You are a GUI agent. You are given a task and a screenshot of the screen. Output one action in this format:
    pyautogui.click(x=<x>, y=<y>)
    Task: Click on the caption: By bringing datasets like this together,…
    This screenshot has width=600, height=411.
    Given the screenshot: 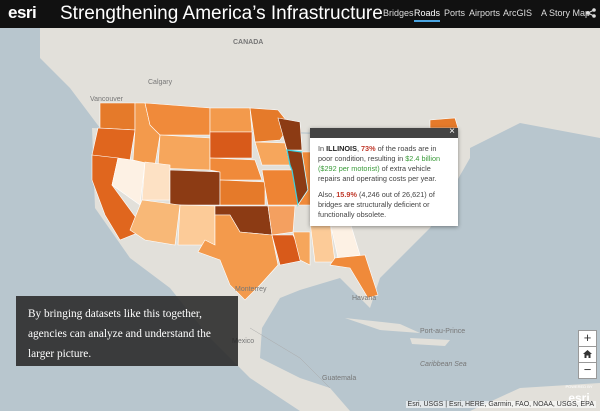 What is the action you would take?
    pyautogui.click(x=127, y=331)
    